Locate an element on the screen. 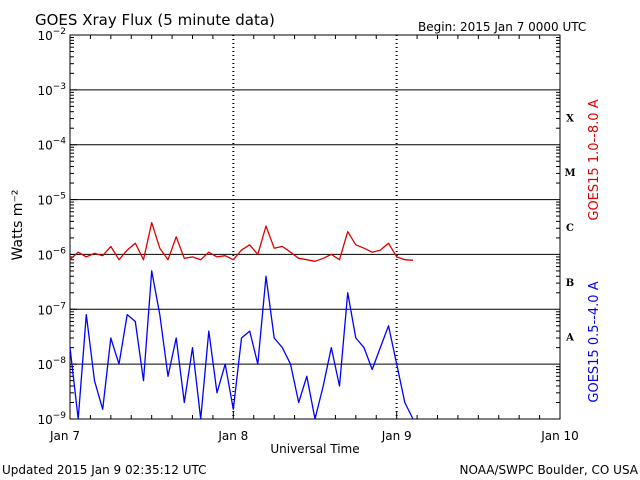 This screenshot has height=480, width=640. begin-label: Begin: 2015 Jan 7 0000 UTC is located at coordinates (502, 27).